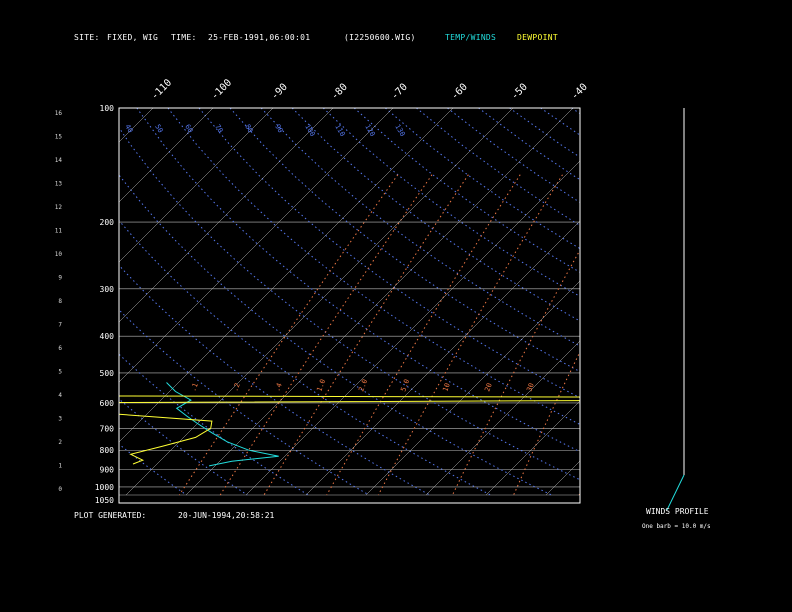 The image size is (792, 612). Describe the element at coordinates (128, 128) in the screenshot. I see `theta-label: 40` at that location.